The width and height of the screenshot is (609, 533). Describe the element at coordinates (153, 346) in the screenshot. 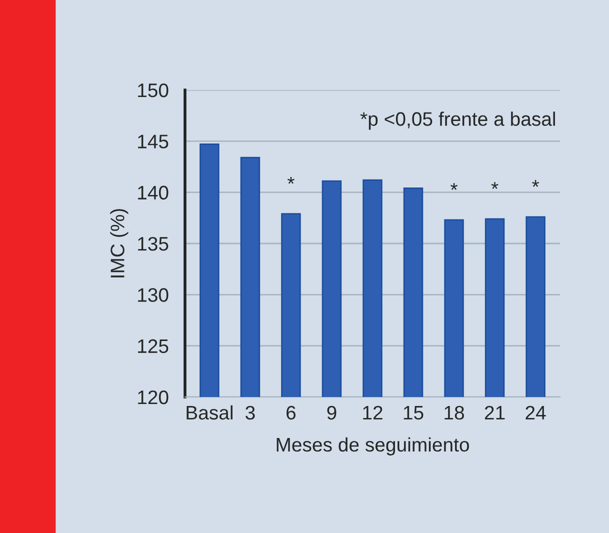

I see `y-tick-label: 125` at that location.